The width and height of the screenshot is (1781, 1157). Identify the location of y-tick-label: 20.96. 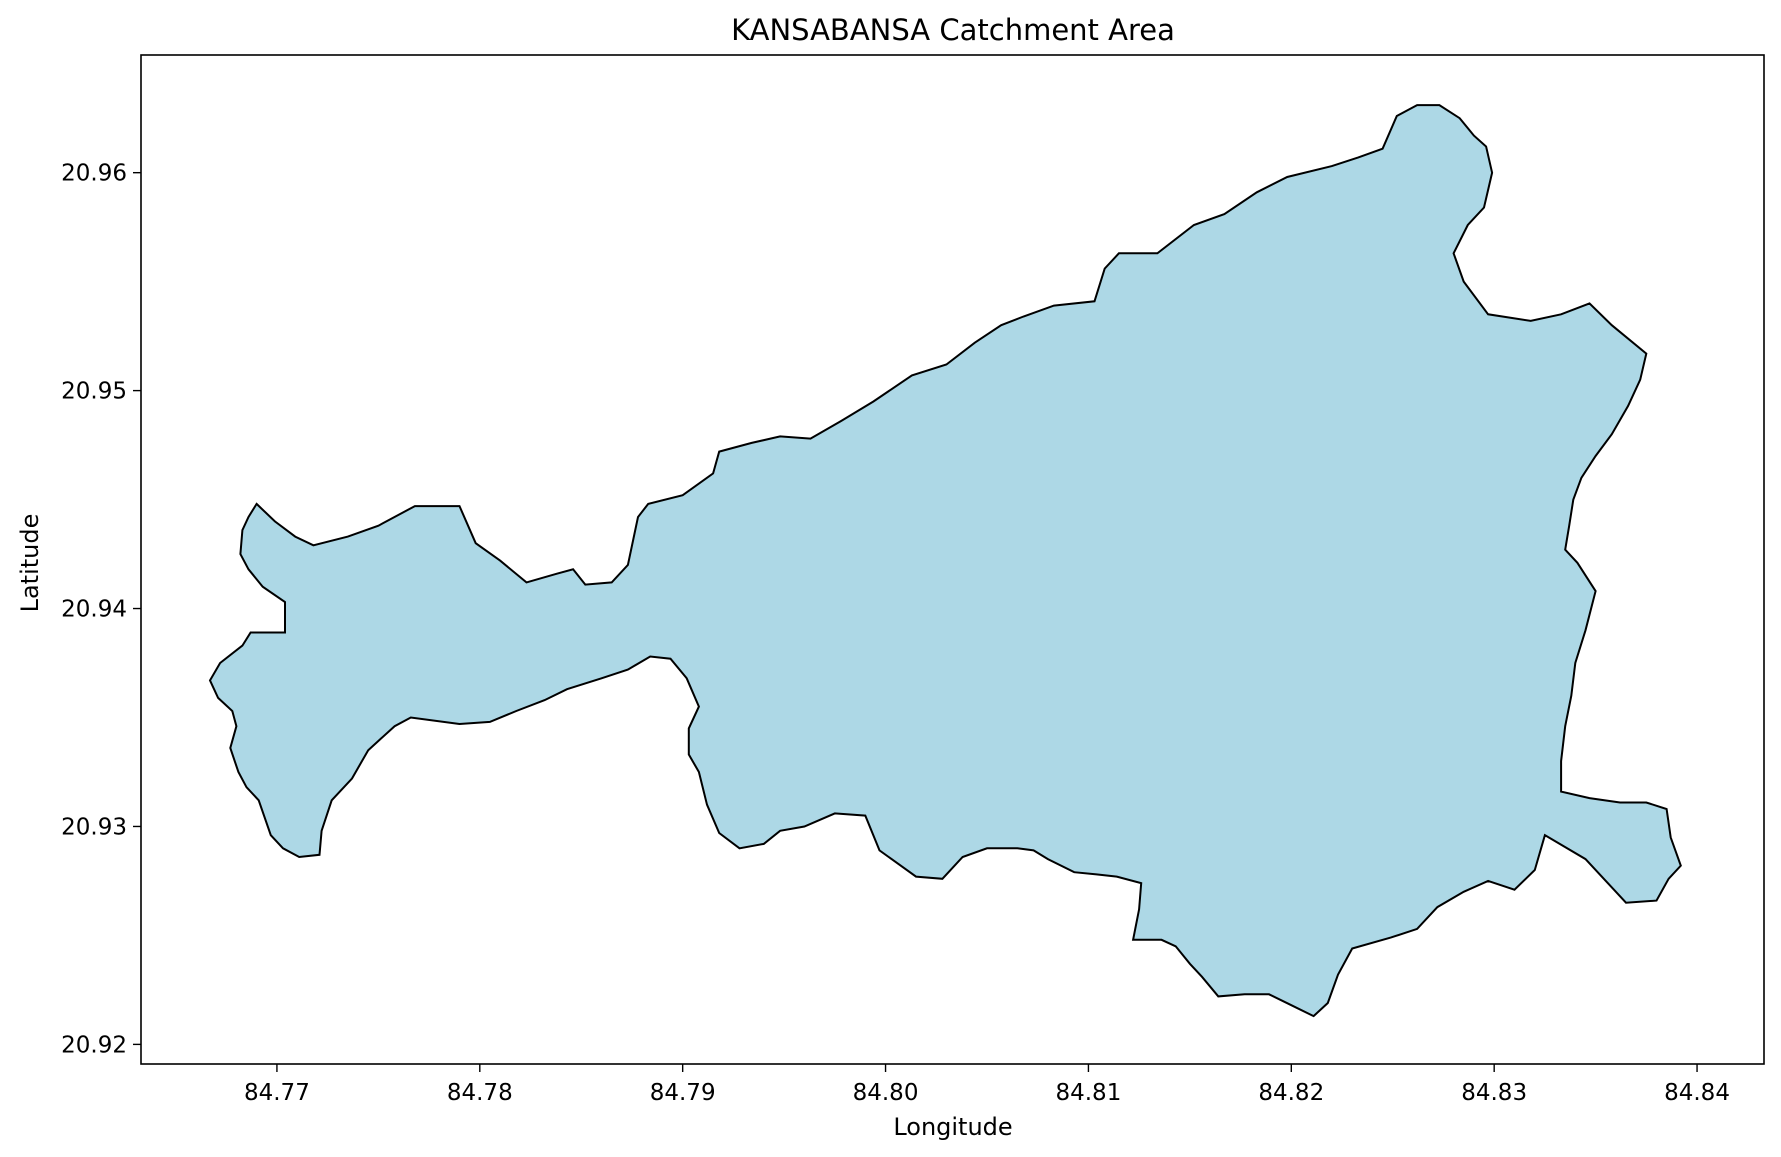
(94, 174).